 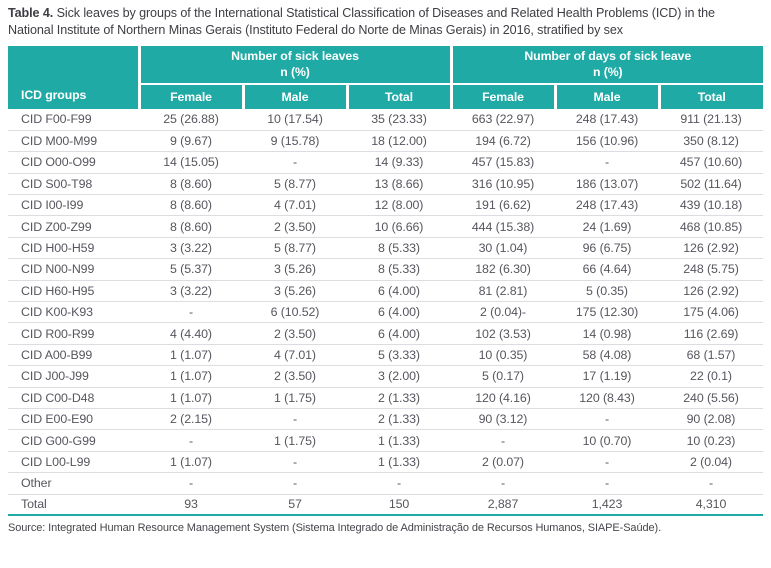 I want to click on group-header-label: Number of days of sick leave, so click(x=608, y=56).